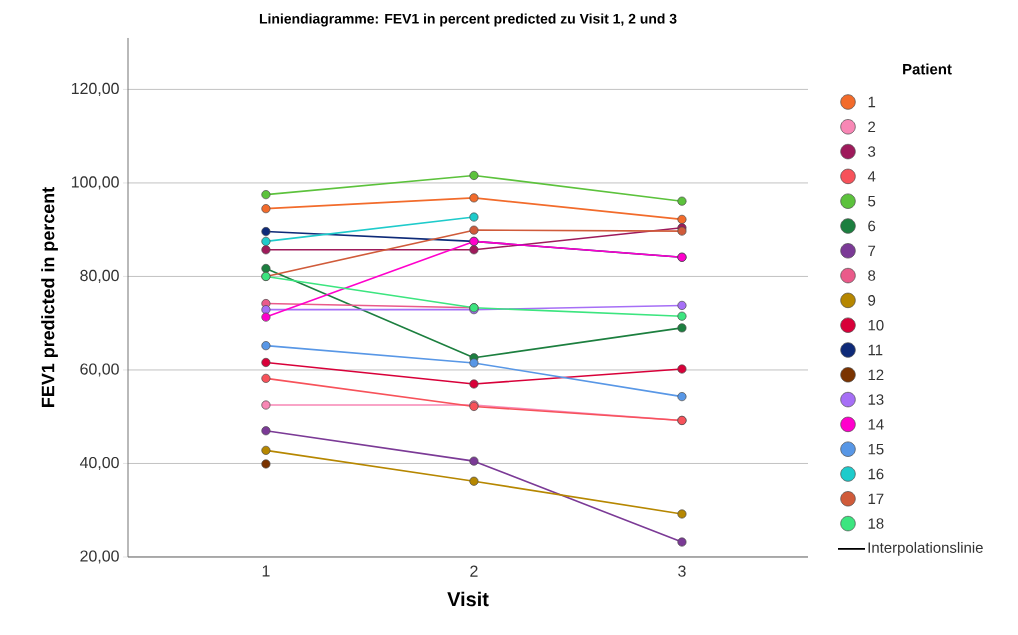 The width and height of the screenshot is (1018, 635). What do you see at coordinates (876, 374) in the screenshot?
I see `legend-label: 12` at bounding box center [876, 374].